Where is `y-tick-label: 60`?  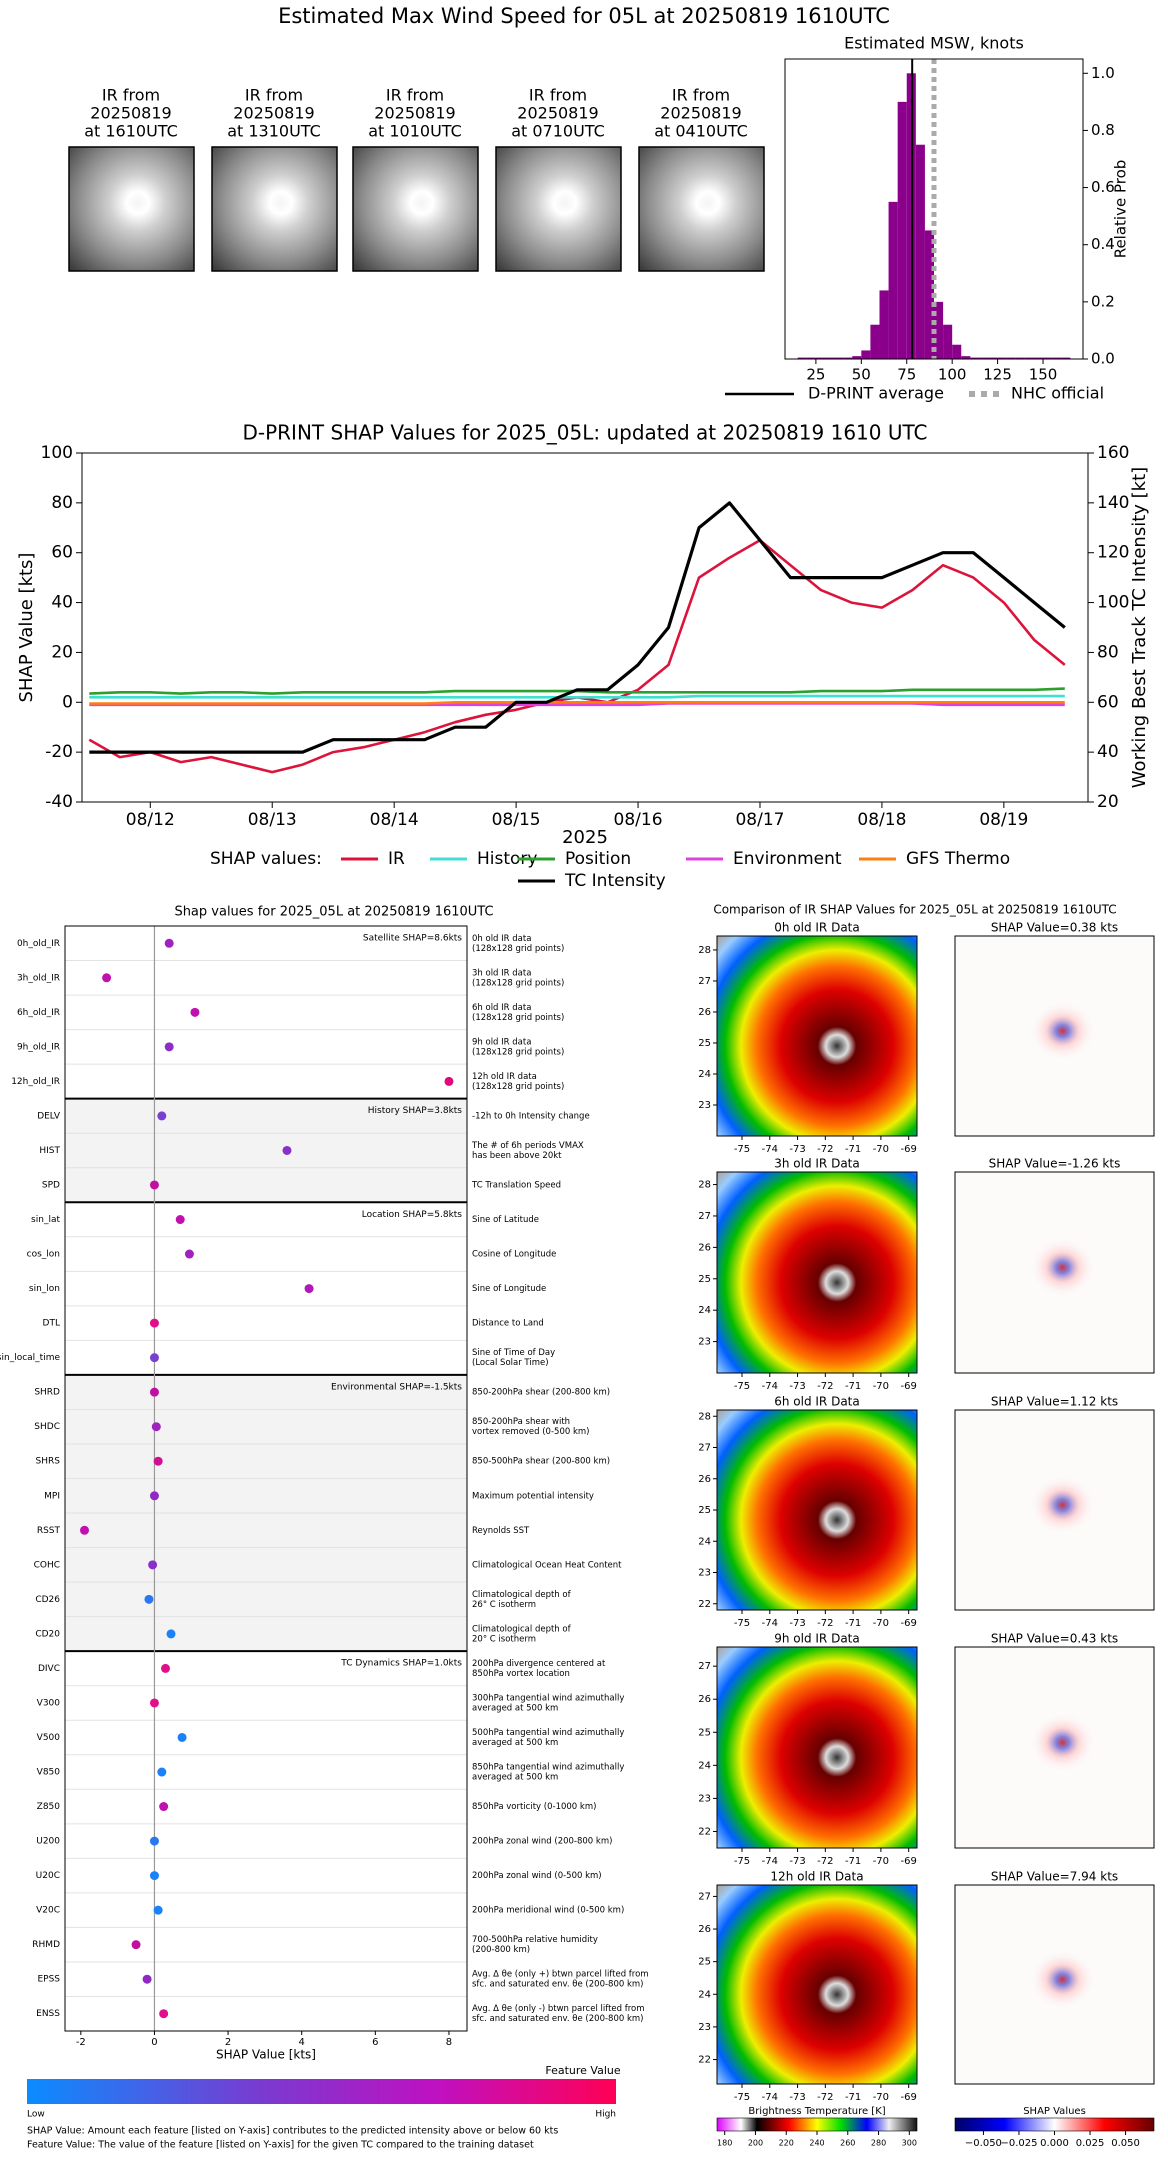 y-tick-label: 60 is located at coordinates (62, 553).